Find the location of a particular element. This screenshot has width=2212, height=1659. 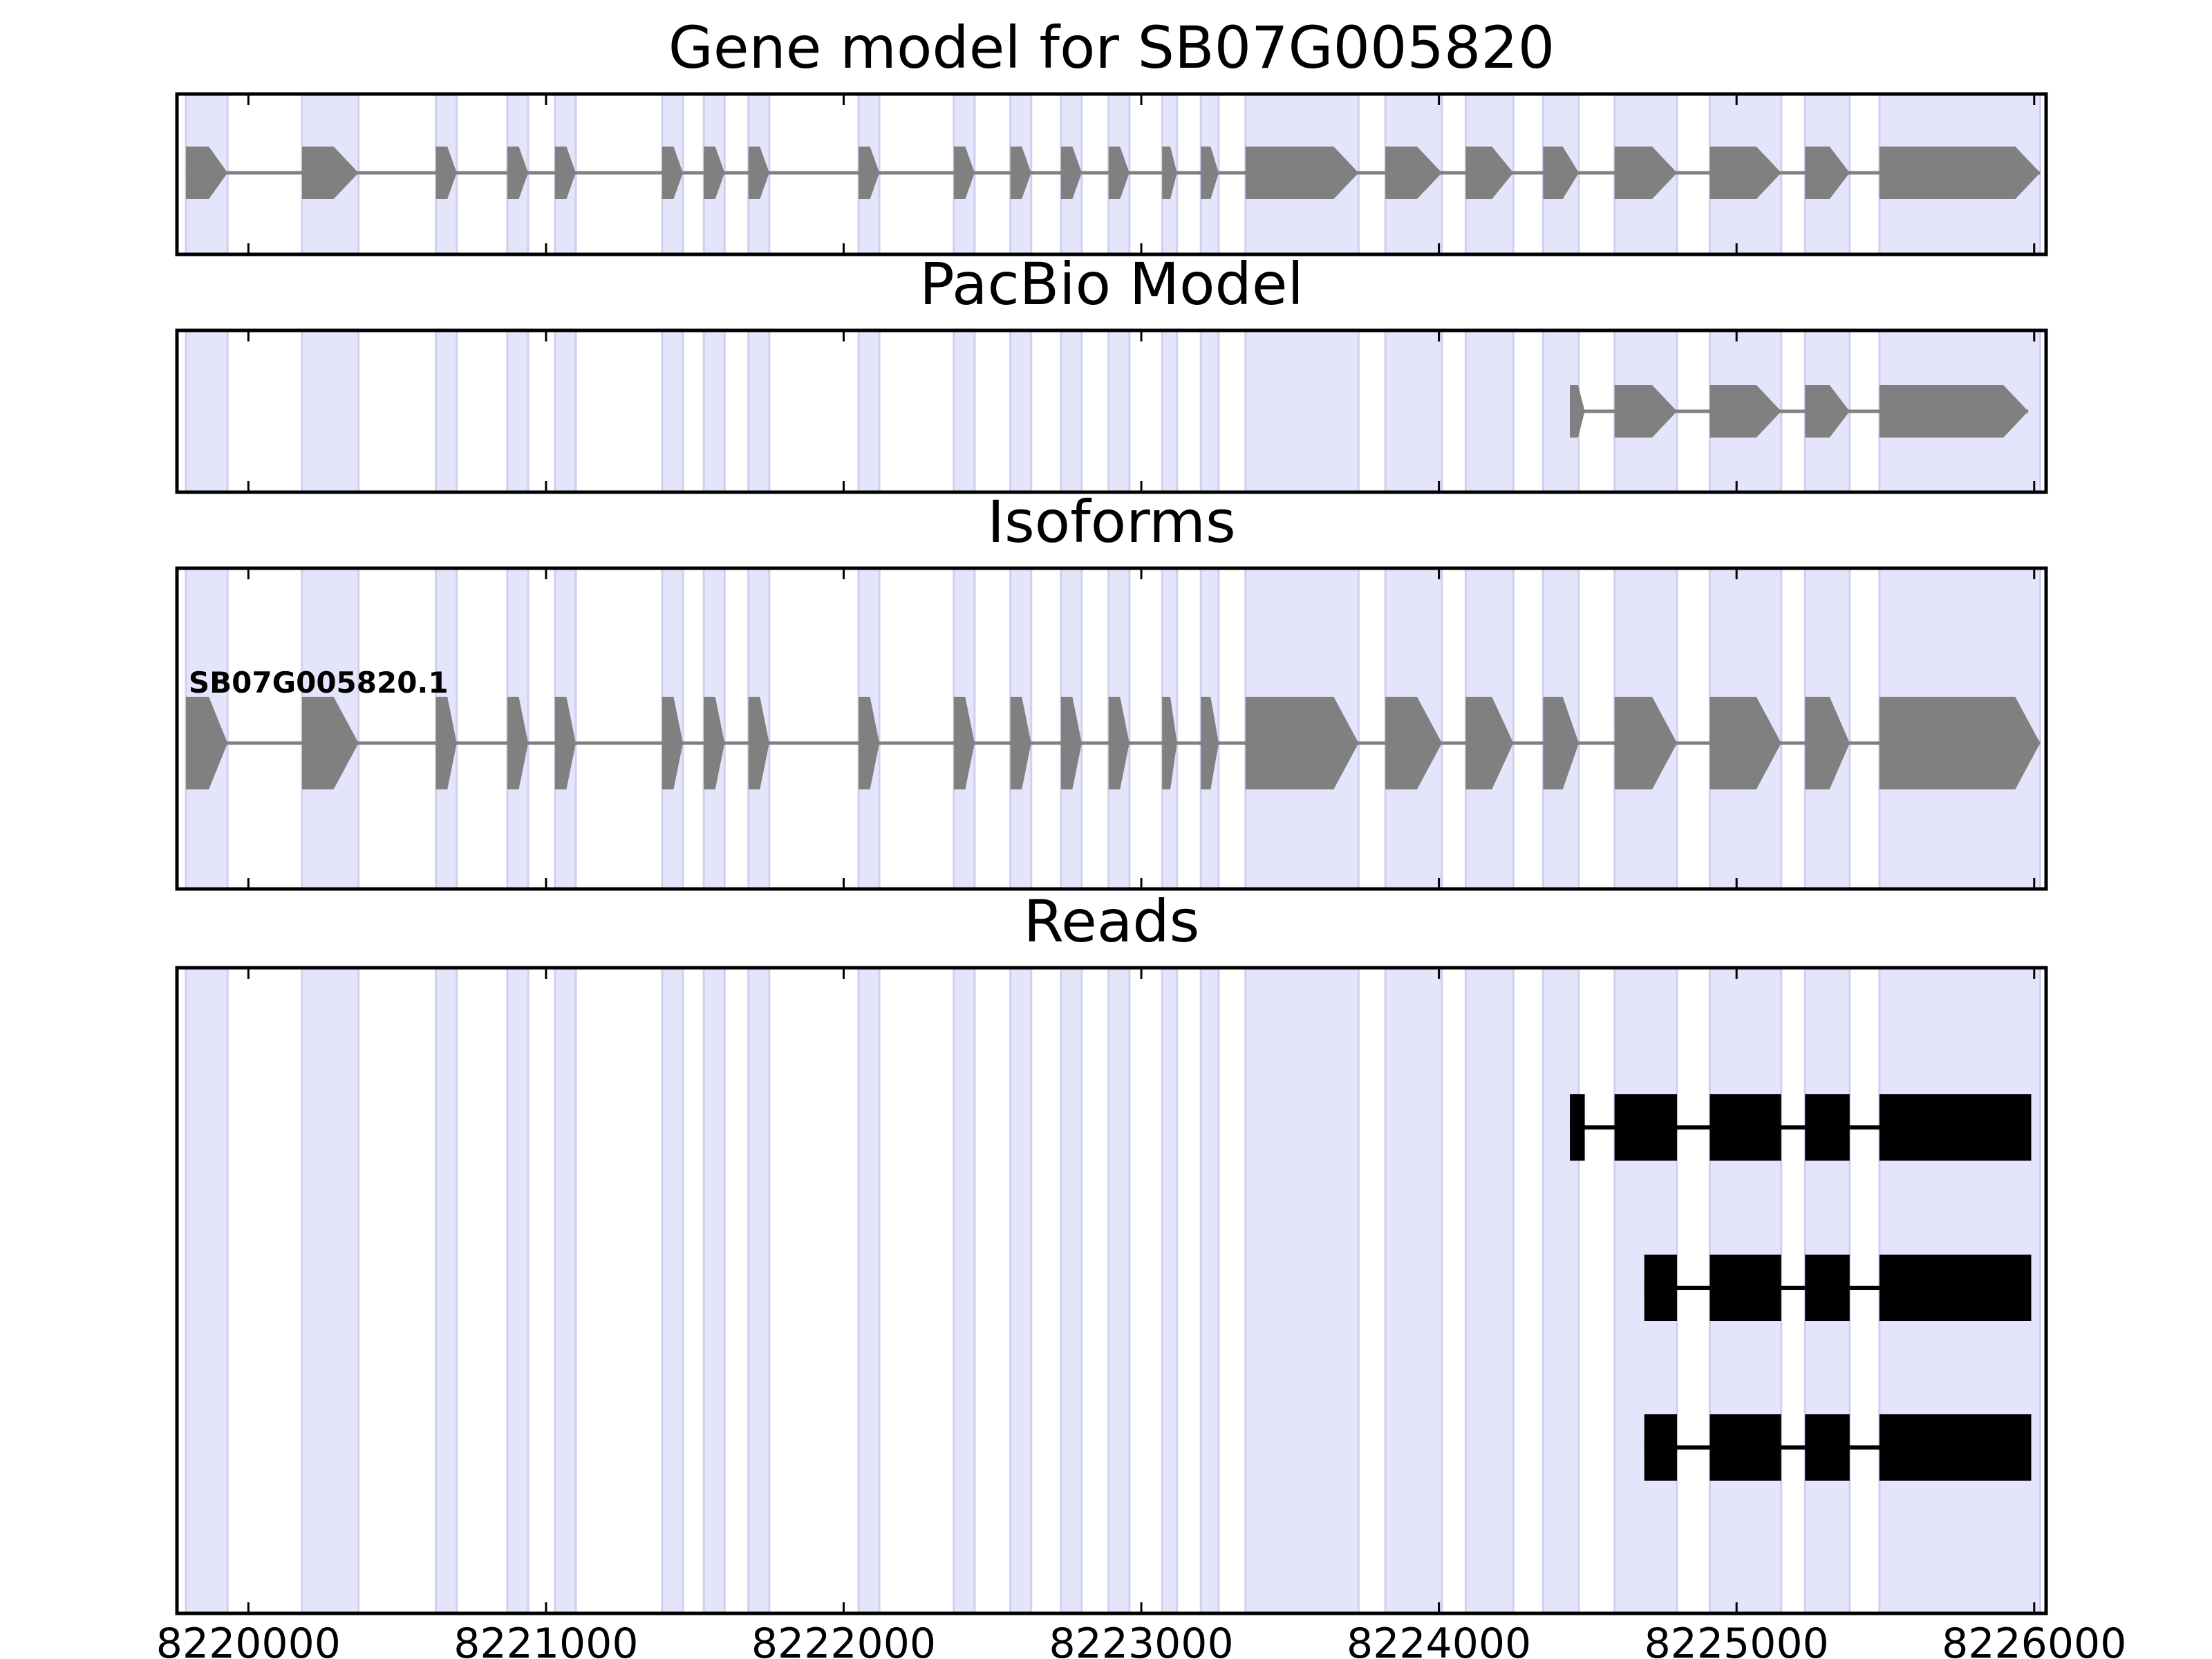

track-panel-1: PacBio Model is located at coordinates (1111, 372).